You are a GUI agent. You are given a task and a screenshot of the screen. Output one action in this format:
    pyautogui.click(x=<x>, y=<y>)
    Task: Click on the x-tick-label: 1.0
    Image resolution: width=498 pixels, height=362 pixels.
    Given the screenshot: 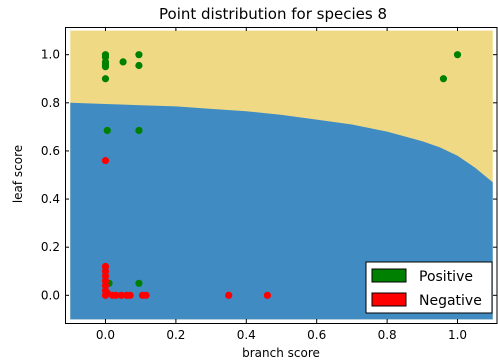 What is the action you would take?
    pyautogui.click(x=457, y=335)
    